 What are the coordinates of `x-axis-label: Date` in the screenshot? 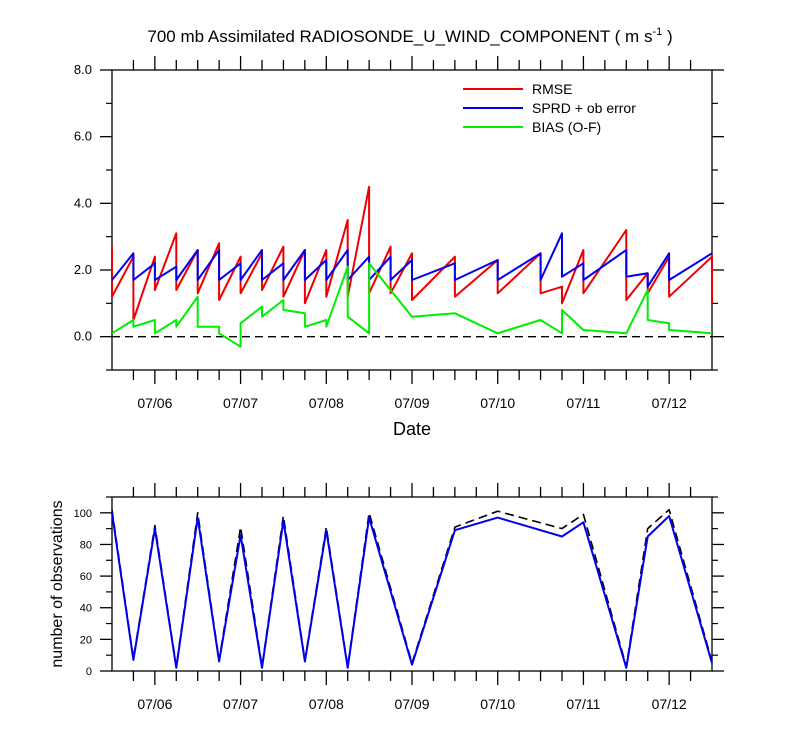 It's located at (412, 429).